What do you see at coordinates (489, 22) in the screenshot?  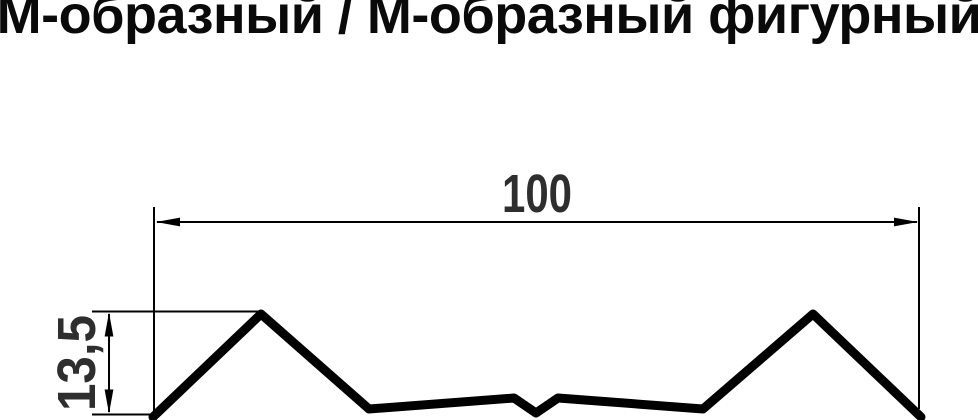 I see `page-title: М-образный / М-образный фигурный` at bounding box center [489, 22].